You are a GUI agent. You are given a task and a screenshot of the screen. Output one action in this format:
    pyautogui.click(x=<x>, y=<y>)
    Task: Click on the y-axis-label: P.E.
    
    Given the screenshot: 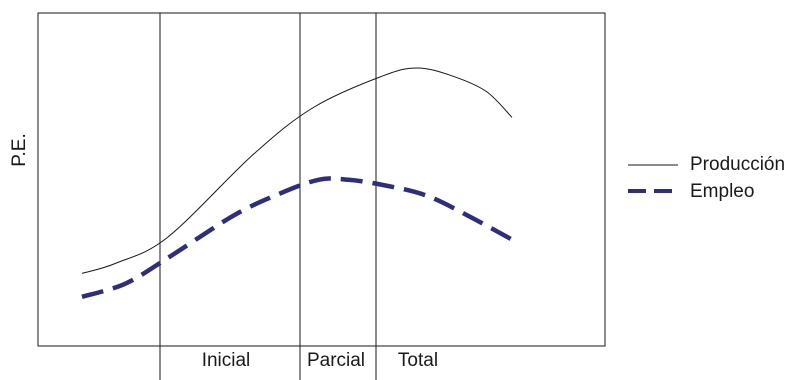 What is the action you would take?
    pyautogui.click(x=19, y=149)
    